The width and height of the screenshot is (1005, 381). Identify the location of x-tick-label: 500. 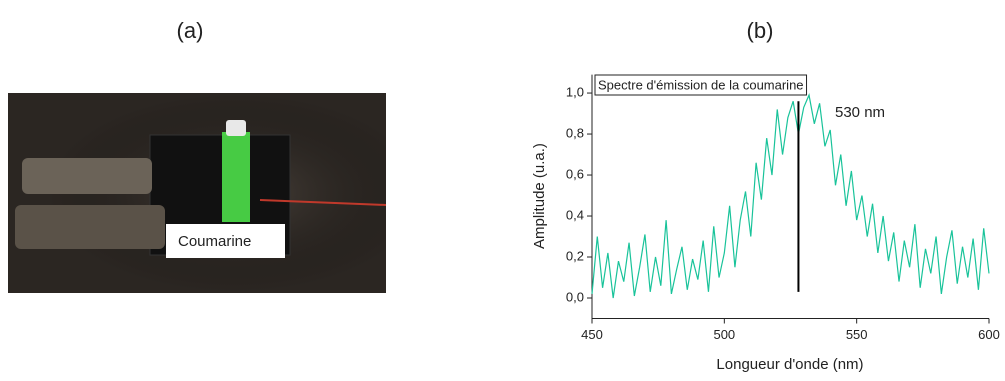
(724, 334).